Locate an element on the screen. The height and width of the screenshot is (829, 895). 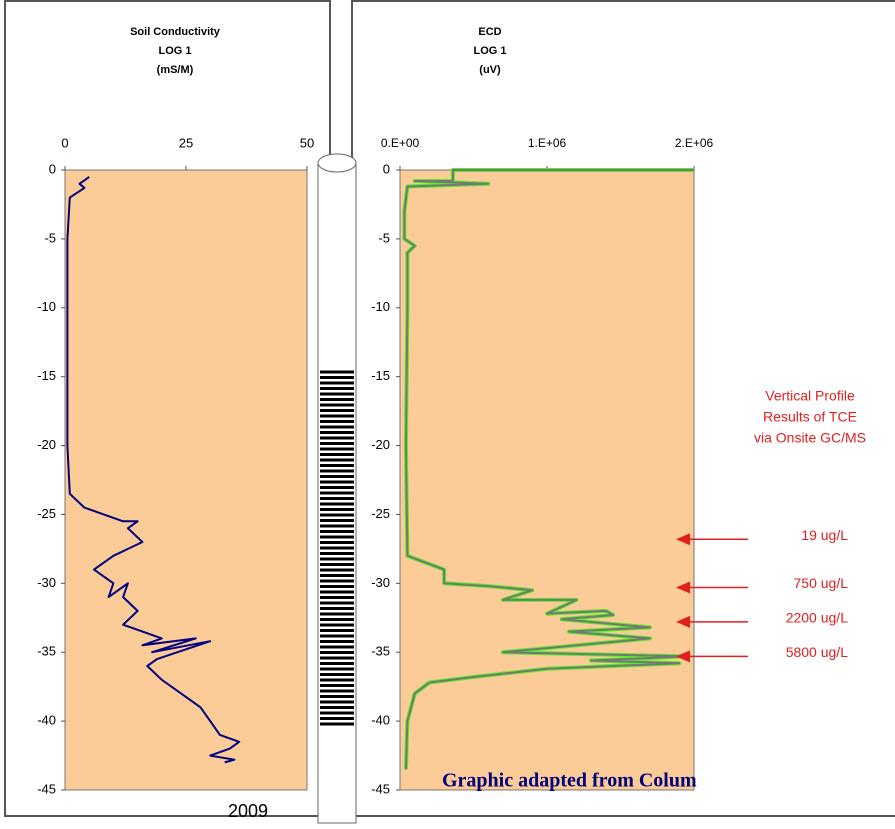
note: Vertical Profile is located at coordinates (810, 396).